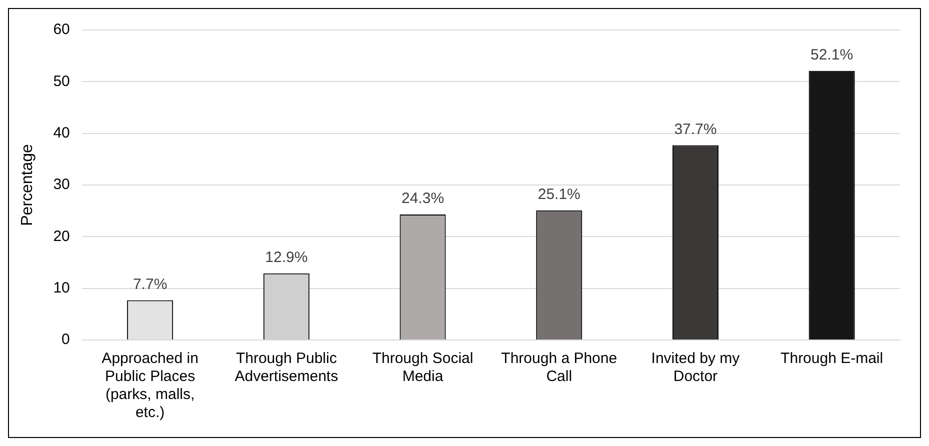 This screenshot has height=446, width=929. I want to click on data-label: 37.7%, so click(695, 129).